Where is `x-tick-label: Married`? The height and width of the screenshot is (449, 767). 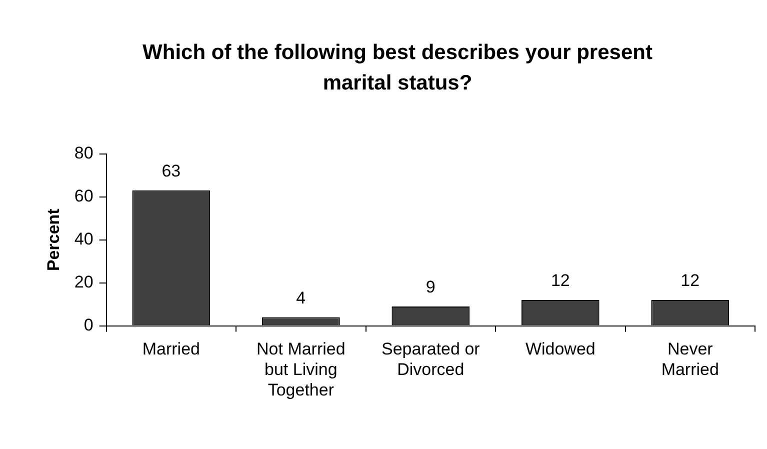 x-tick-label: Married is located at coordinates (171, 349).